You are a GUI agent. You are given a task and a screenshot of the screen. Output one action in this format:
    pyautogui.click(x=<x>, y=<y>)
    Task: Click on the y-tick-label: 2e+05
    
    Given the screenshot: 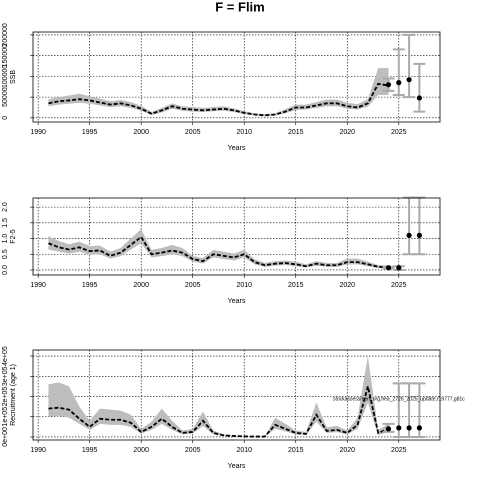 What is the action you would take?
    pyautogui.click(x=5, y=397)
    